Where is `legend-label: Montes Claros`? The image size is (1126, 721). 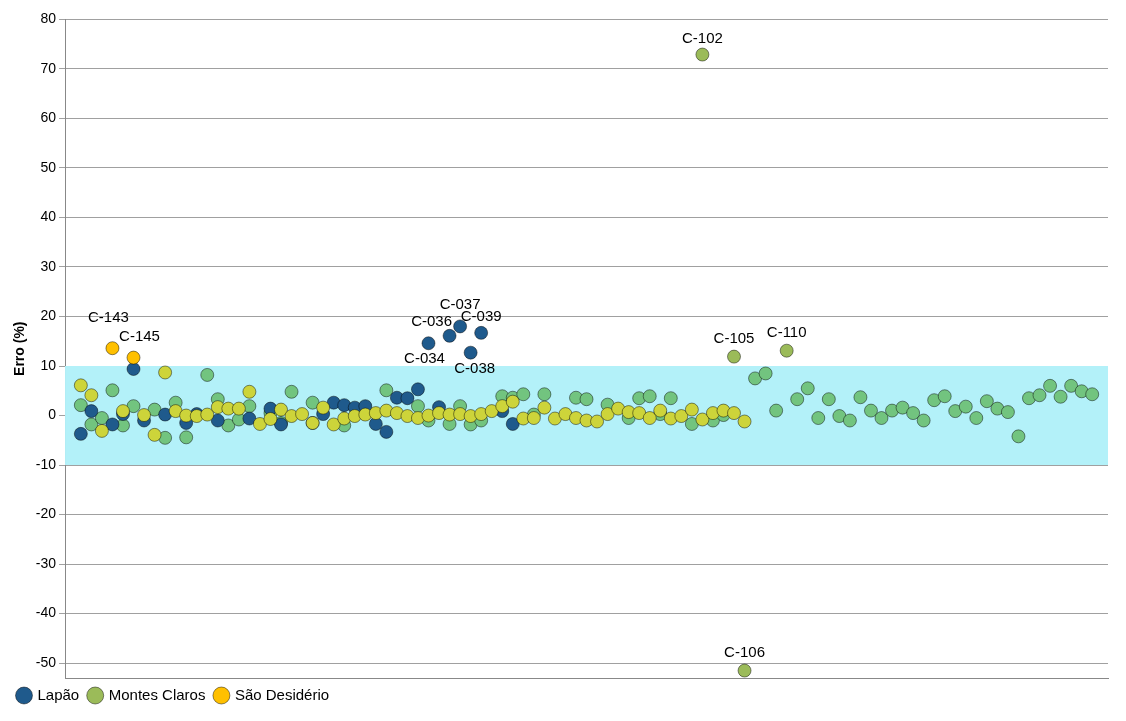
legend-label: Montes Claros is located at coordinates (157, 694).